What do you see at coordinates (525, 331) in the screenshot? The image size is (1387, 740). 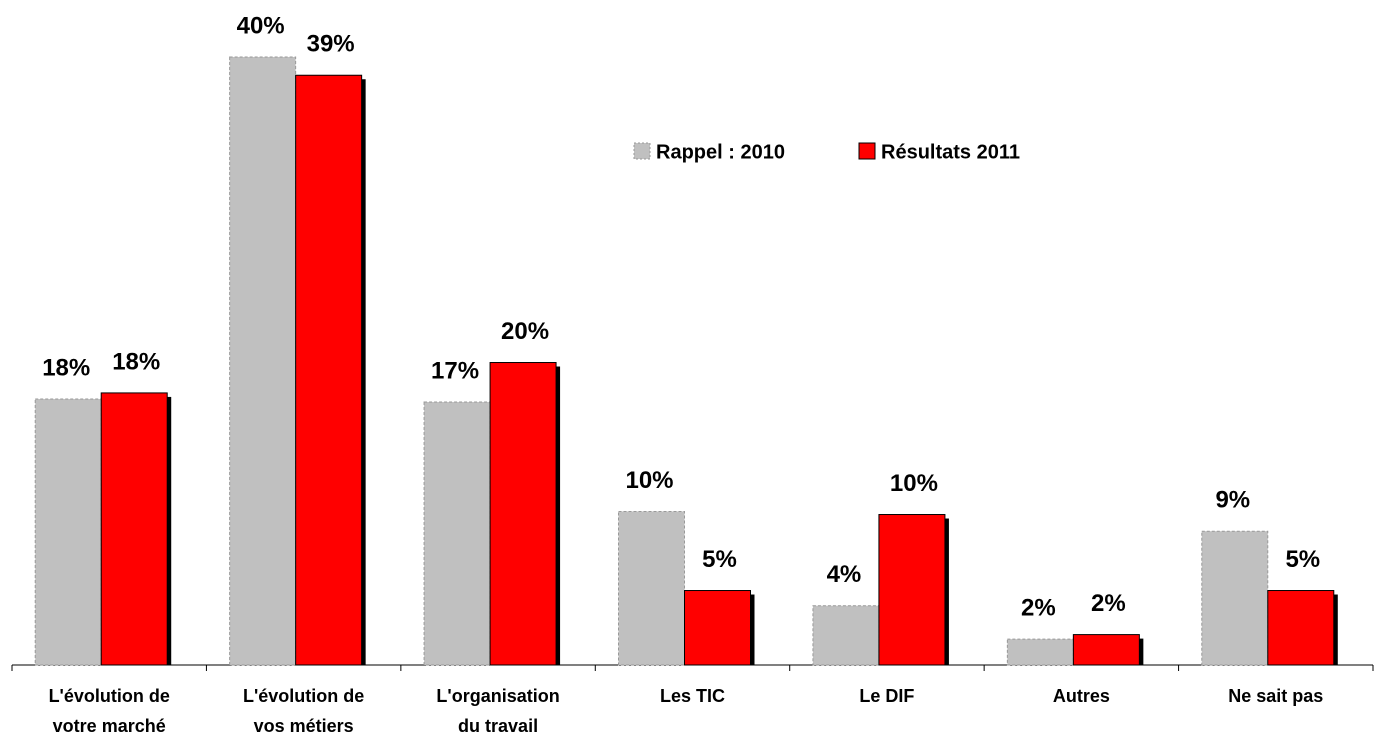 I see `value-label: 20%` at bounding box center [525, 331].